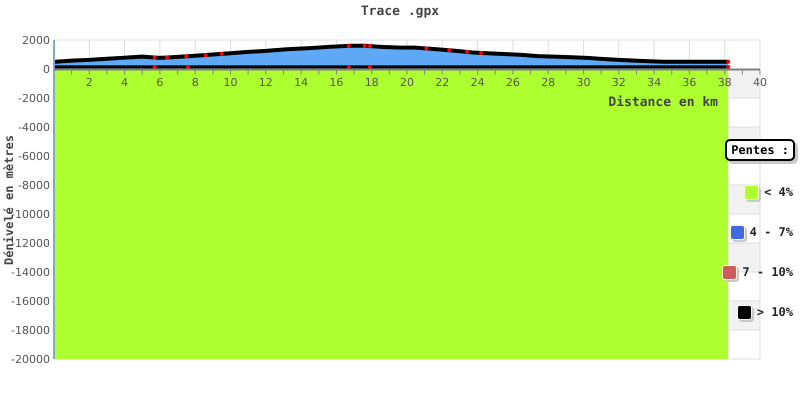 The width and height of the screenshot is (800, 400). I want to click on x-tick-label: 18, so click(371, 82).